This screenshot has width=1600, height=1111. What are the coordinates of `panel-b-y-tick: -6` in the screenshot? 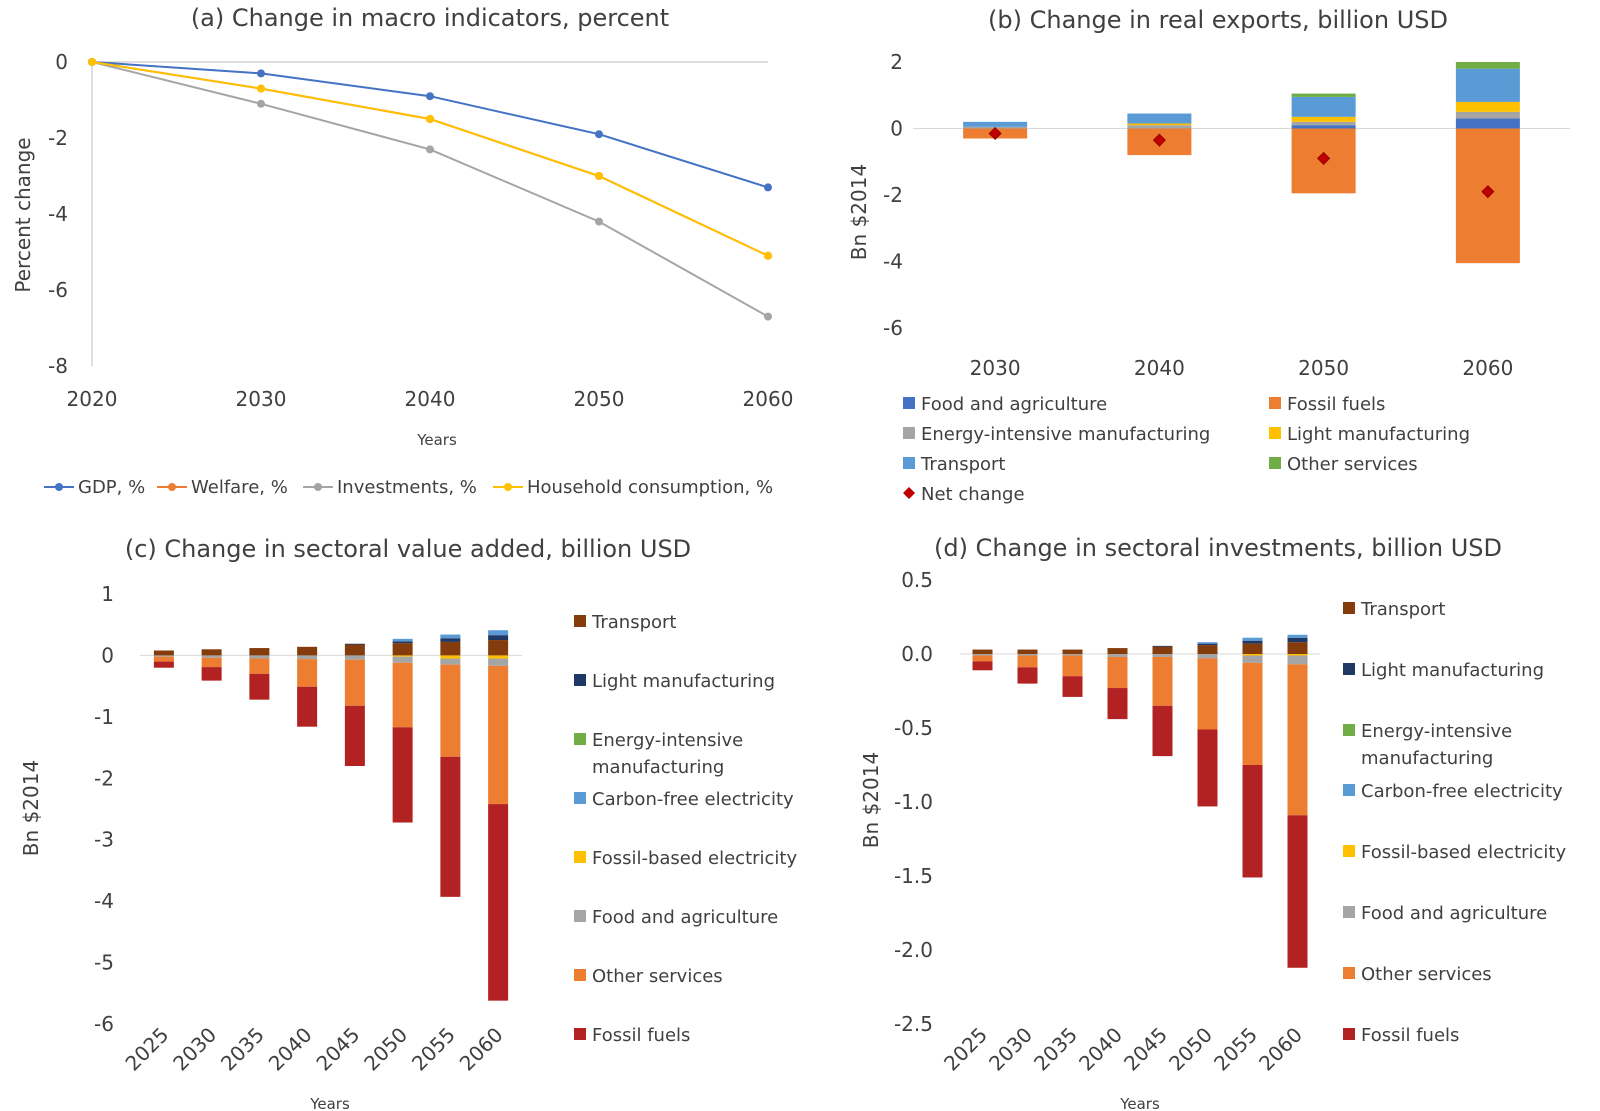 It's located at (893, 328).